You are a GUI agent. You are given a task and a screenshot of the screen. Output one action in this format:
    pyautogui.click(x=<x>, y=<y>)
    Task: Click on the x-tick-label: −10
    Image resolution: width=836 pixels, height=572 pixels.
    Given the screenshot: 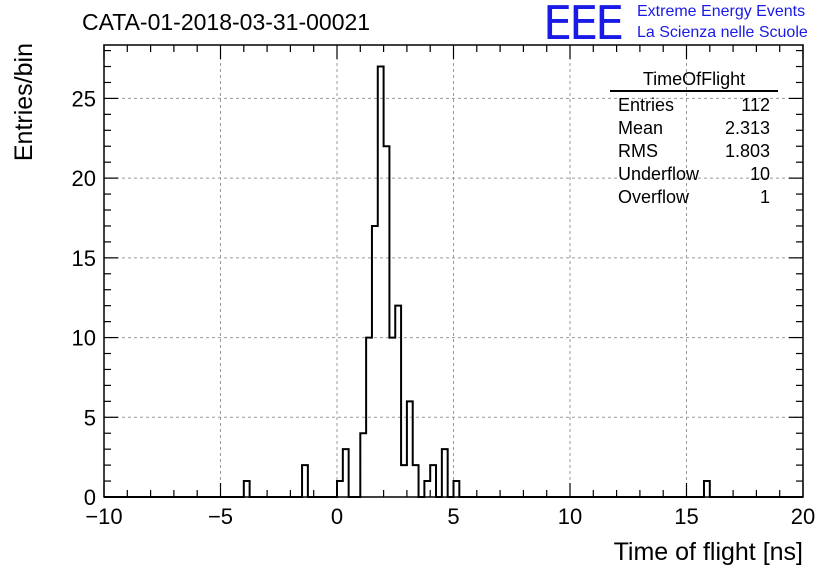 What is the action you would take?
    pyautogui.click(x=103, y=516)
    